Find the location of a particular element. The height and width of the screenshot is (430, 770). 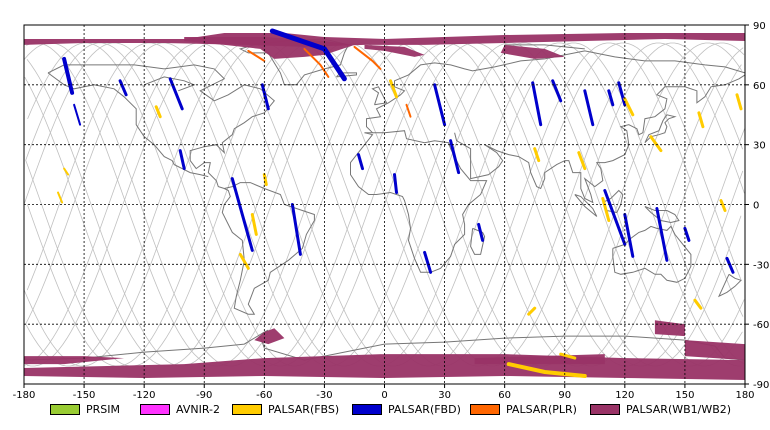

legend-label: PALSAR(FBD) is located at coordinates (424, 409).